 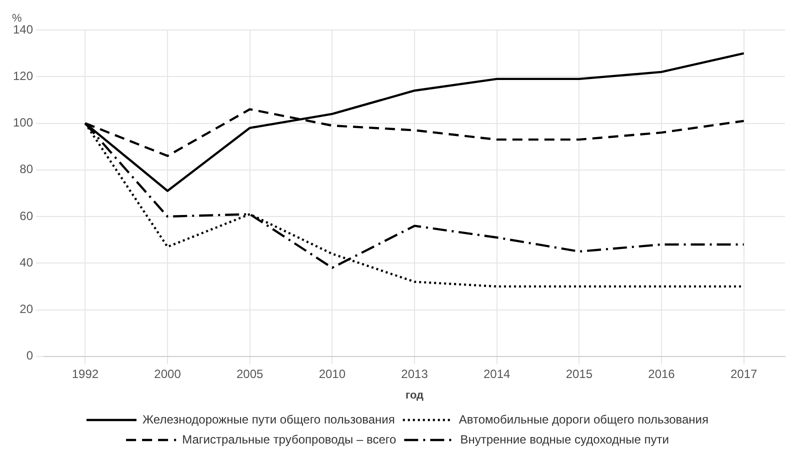 What do you see at coordinates (17, 18) in the screenshot?
I see `y-axis-title: %` at bounding box center [17, 18].